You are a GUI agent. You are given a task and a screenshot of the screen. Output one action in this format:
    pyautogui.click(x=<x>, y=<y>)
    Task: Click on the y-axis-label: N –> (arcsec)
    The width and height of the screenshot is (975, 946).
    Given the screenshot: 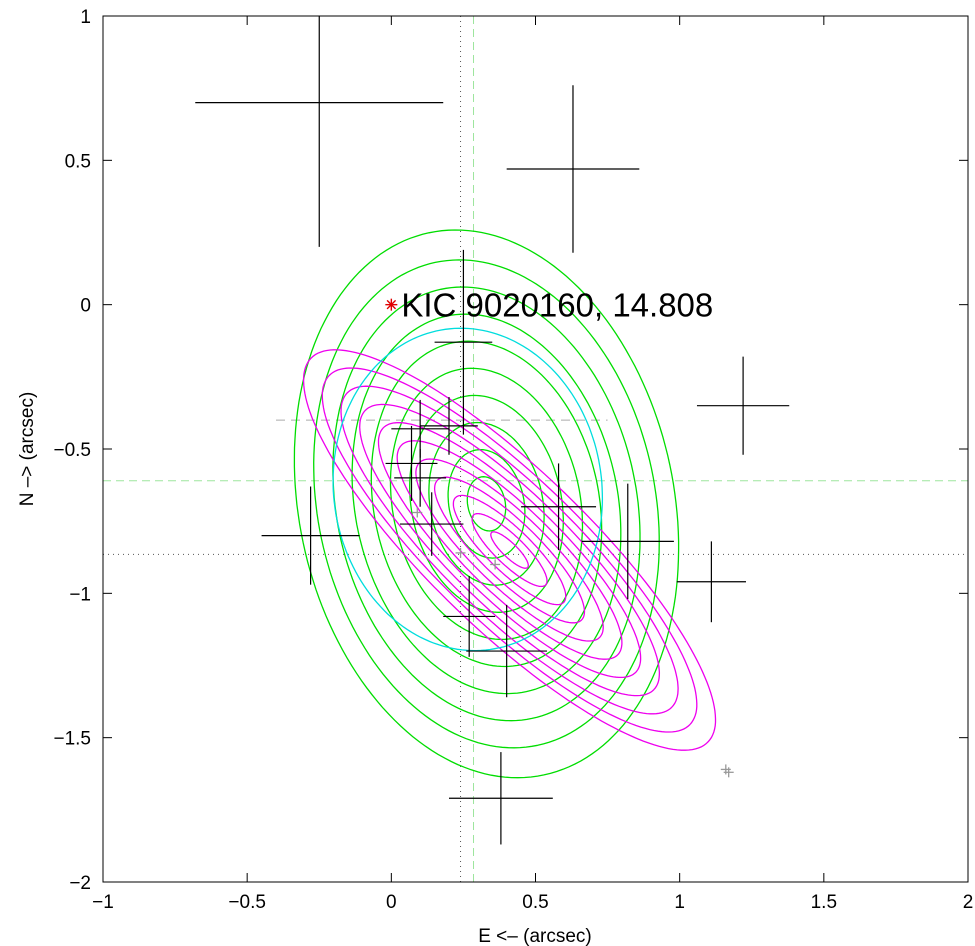 What is the action you would take?
    pyautogui.click(x=27, y=449)
    